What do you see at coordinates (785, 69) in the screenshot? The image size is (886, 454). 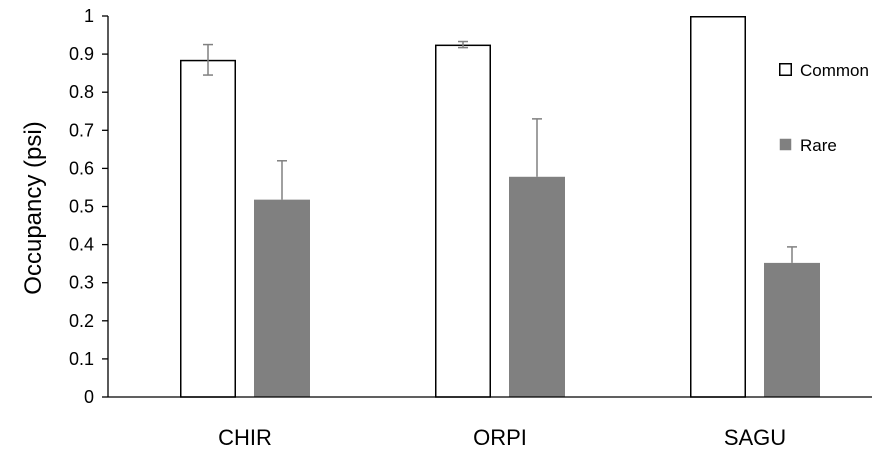 I see `legend-swatch-common` at bounding box center [785, 69].